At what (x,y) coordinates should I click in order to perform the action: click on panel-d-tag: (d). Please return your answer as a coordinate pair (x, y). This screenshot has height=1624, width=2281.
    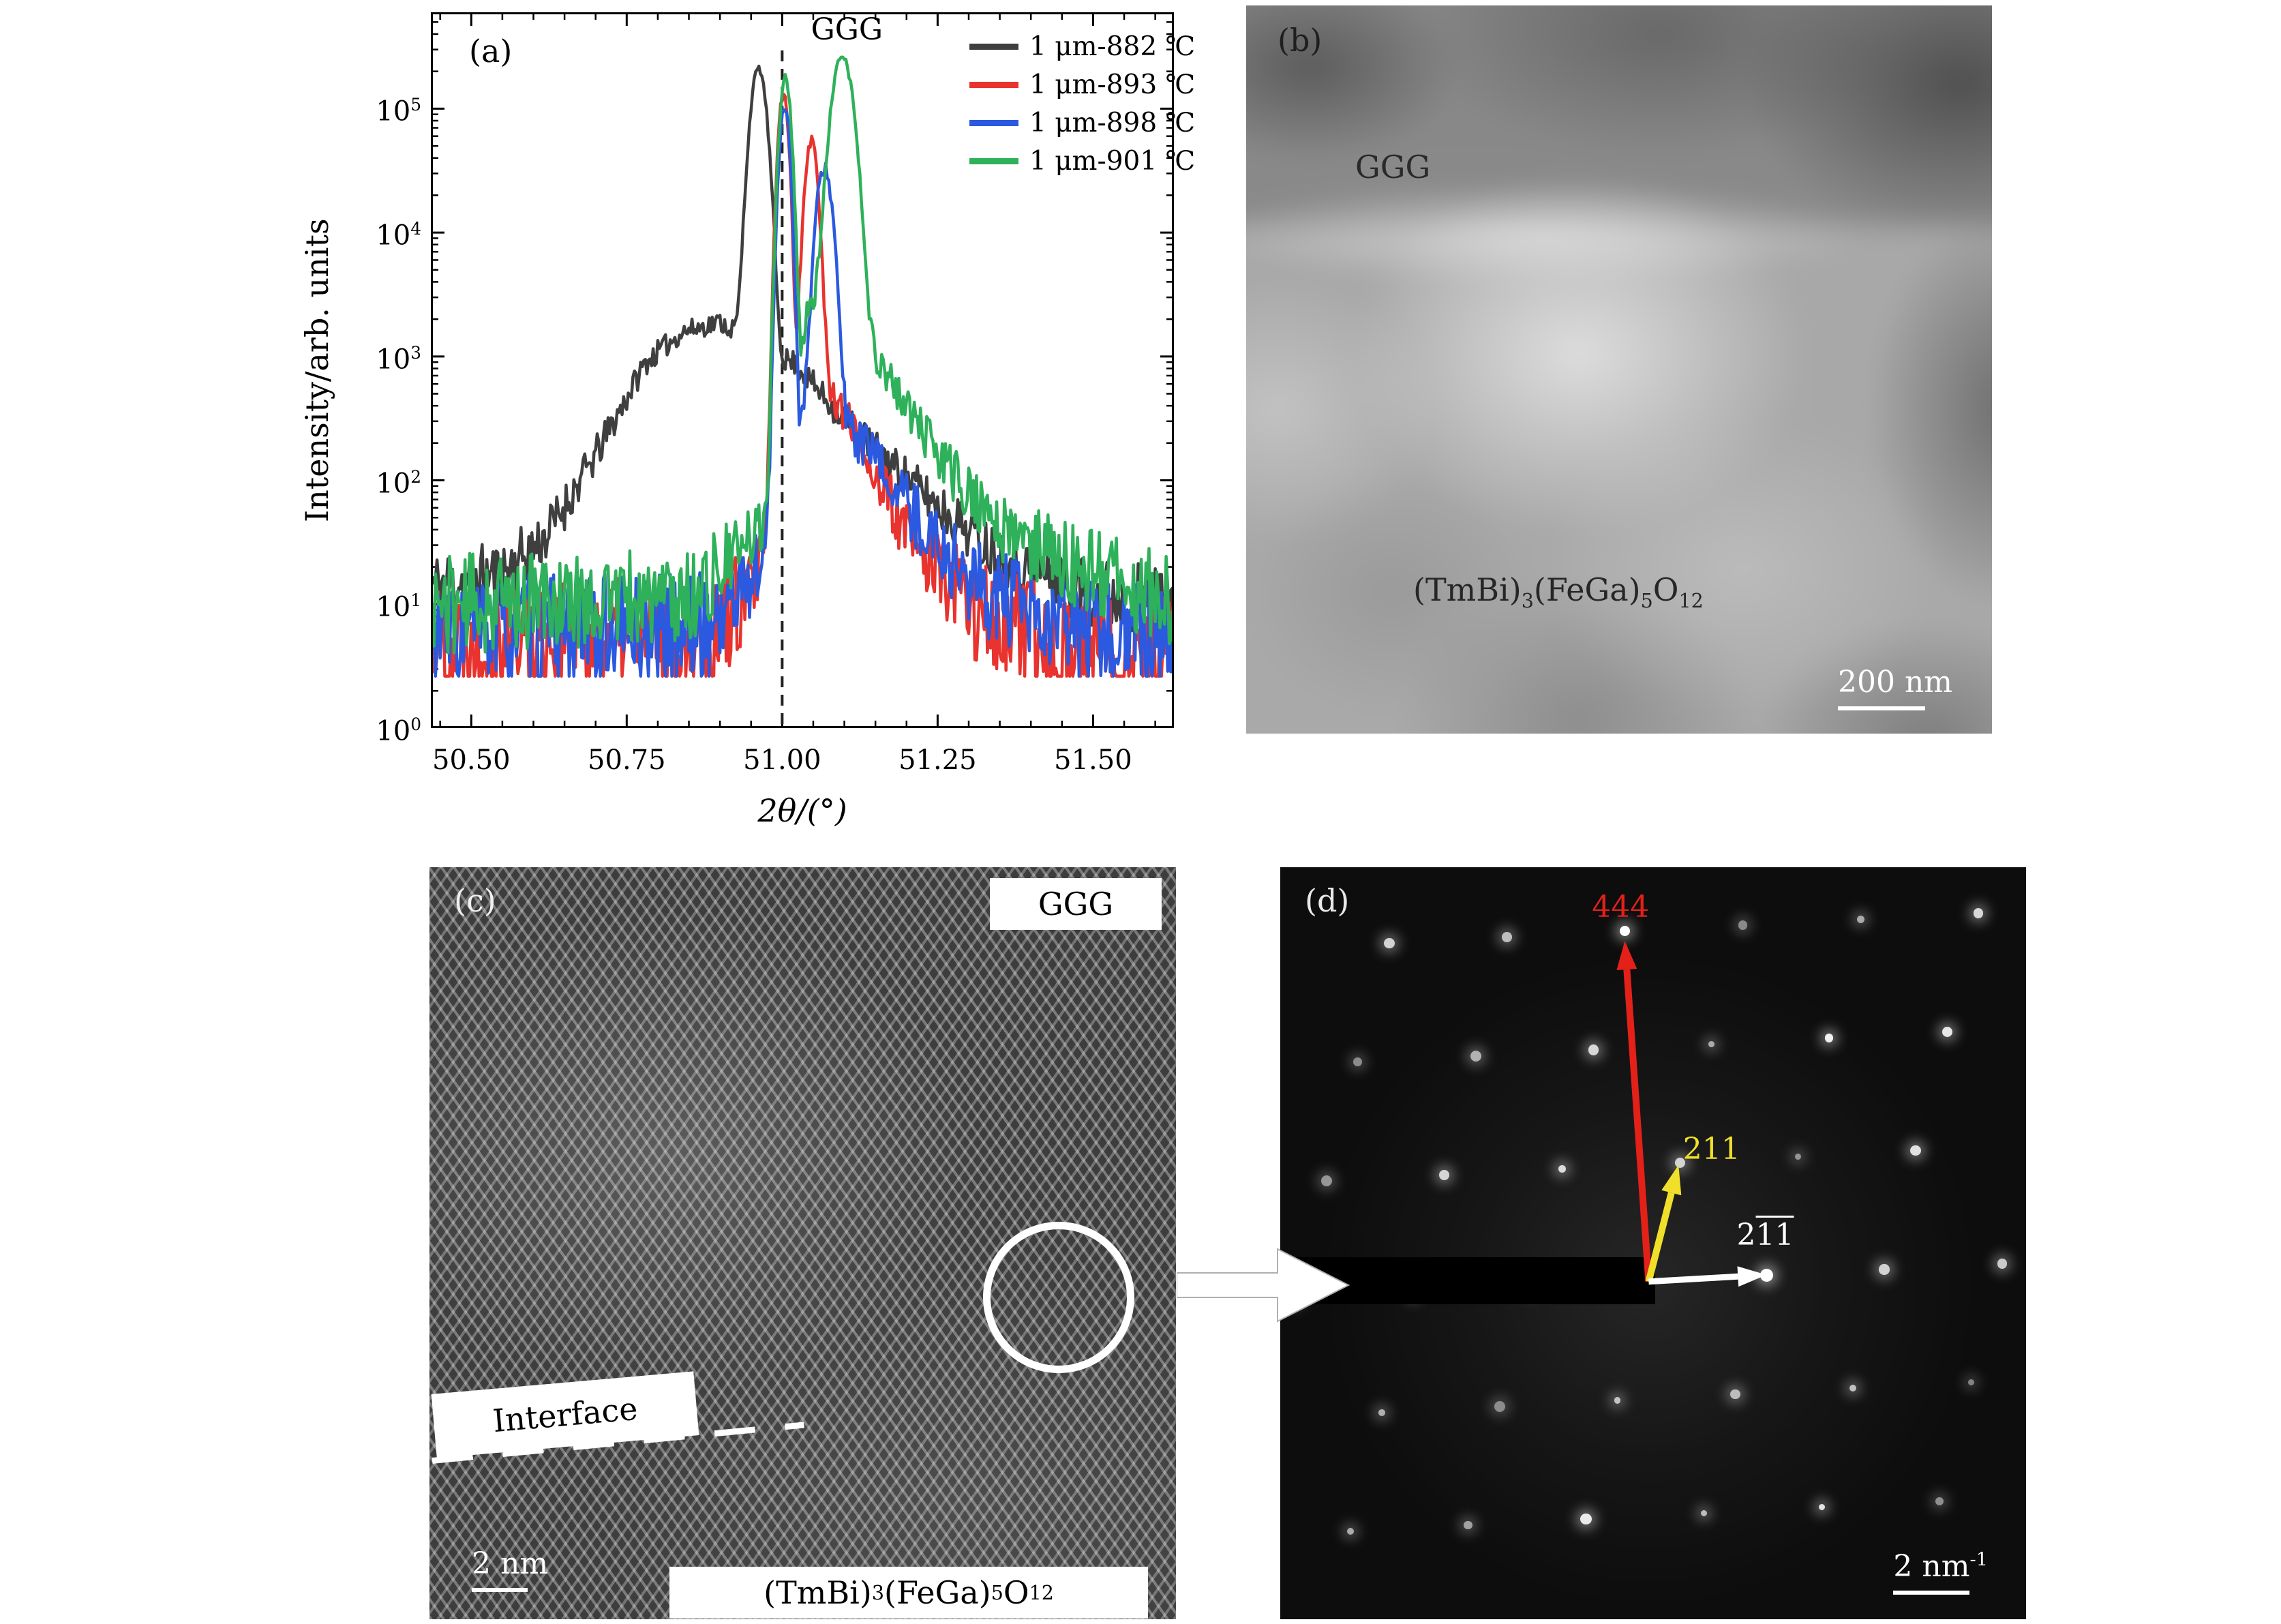
    Looking at the image, I should click on (1327, 900).